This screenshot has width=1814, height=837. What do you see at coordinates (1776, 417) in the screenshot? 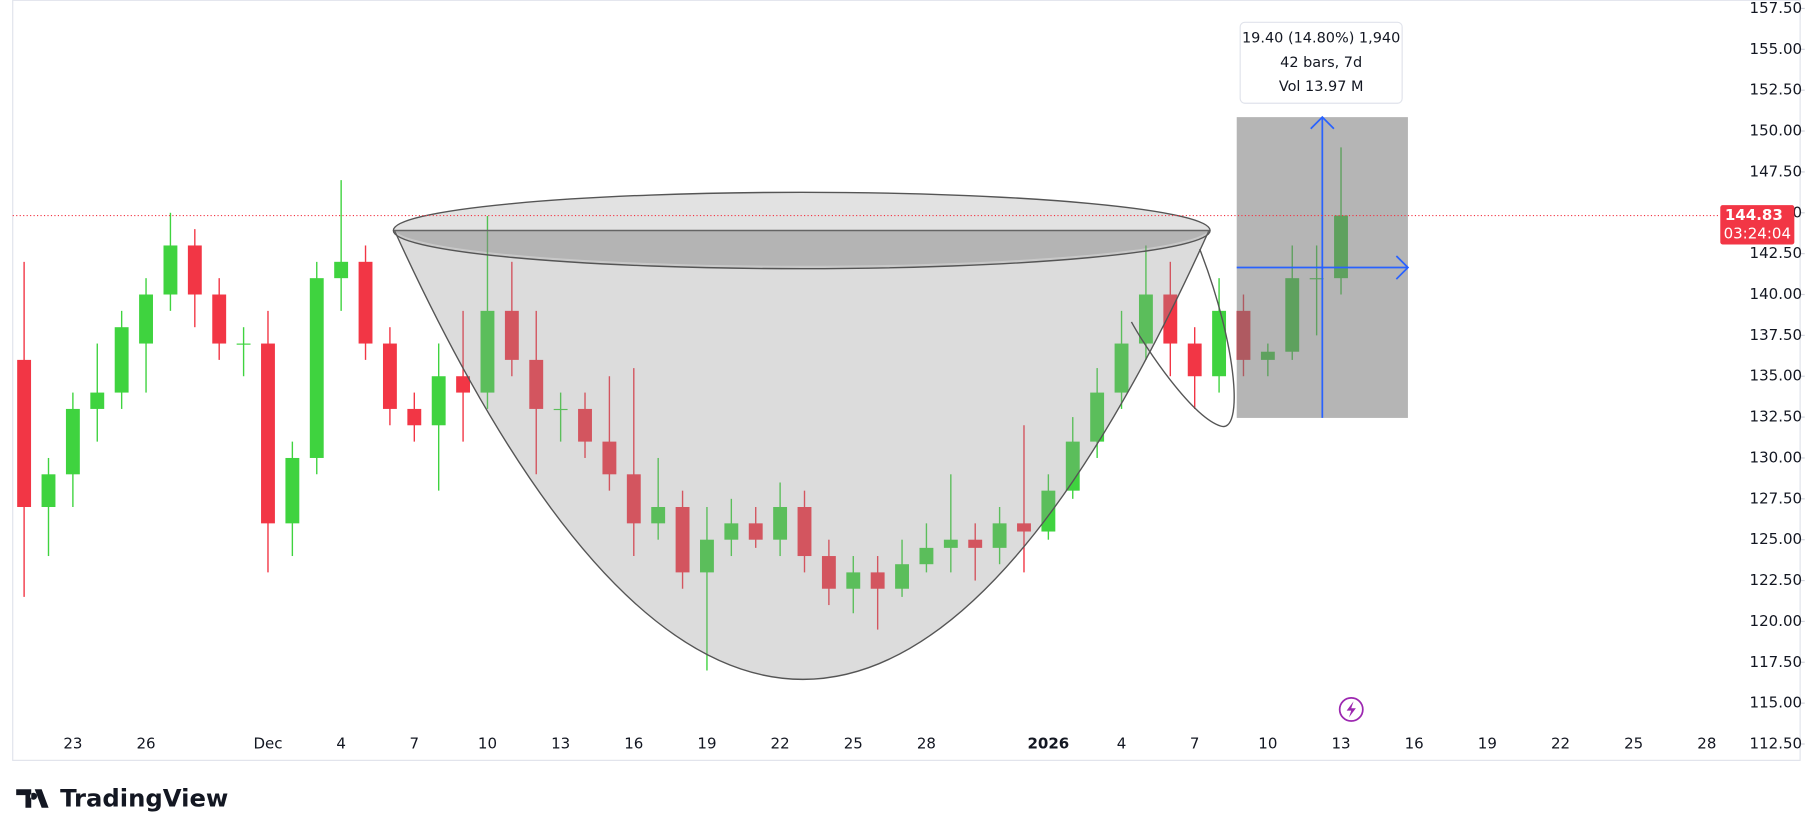
I see `y-tick-label: 132.50` at bounding box center [1776, 417].